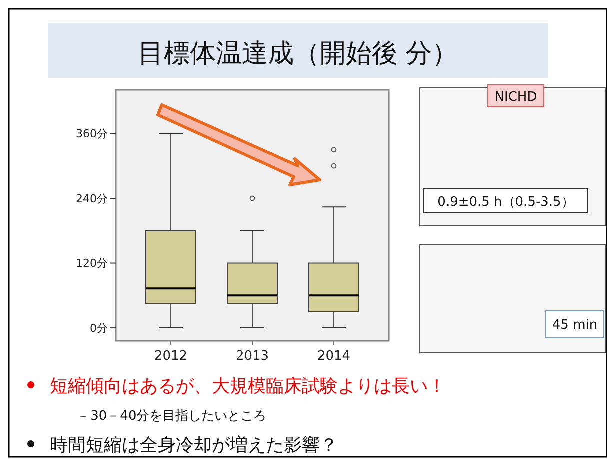 Image resolution: width=607 pixels, height=459 pixels. I want to click on x-tick-label: 2013, so click(253, 356).